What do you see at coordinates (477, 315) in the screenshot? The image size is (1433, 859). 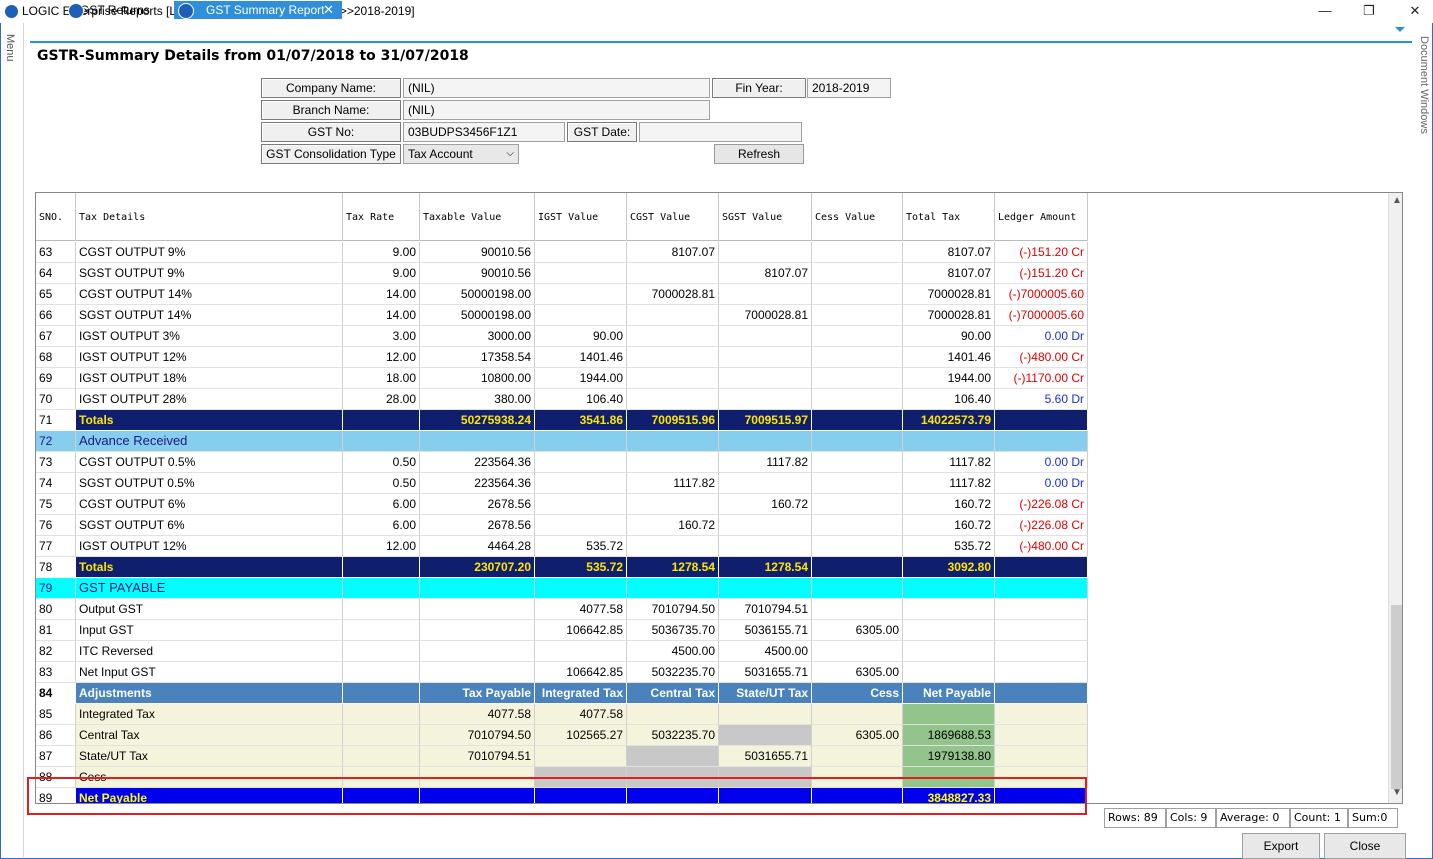 I see `grid-cell: 50000198.00` at bounding box center [477, 315].